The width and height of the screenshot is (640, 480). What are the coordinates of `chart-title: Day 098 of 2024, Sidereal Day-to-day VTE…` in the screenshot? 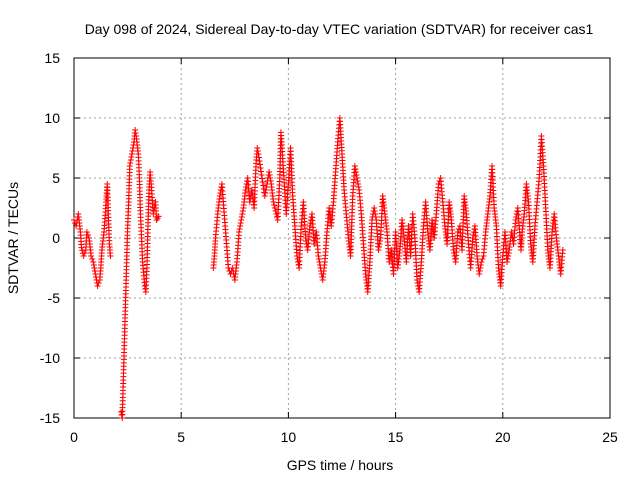 It's located at (339, 29).